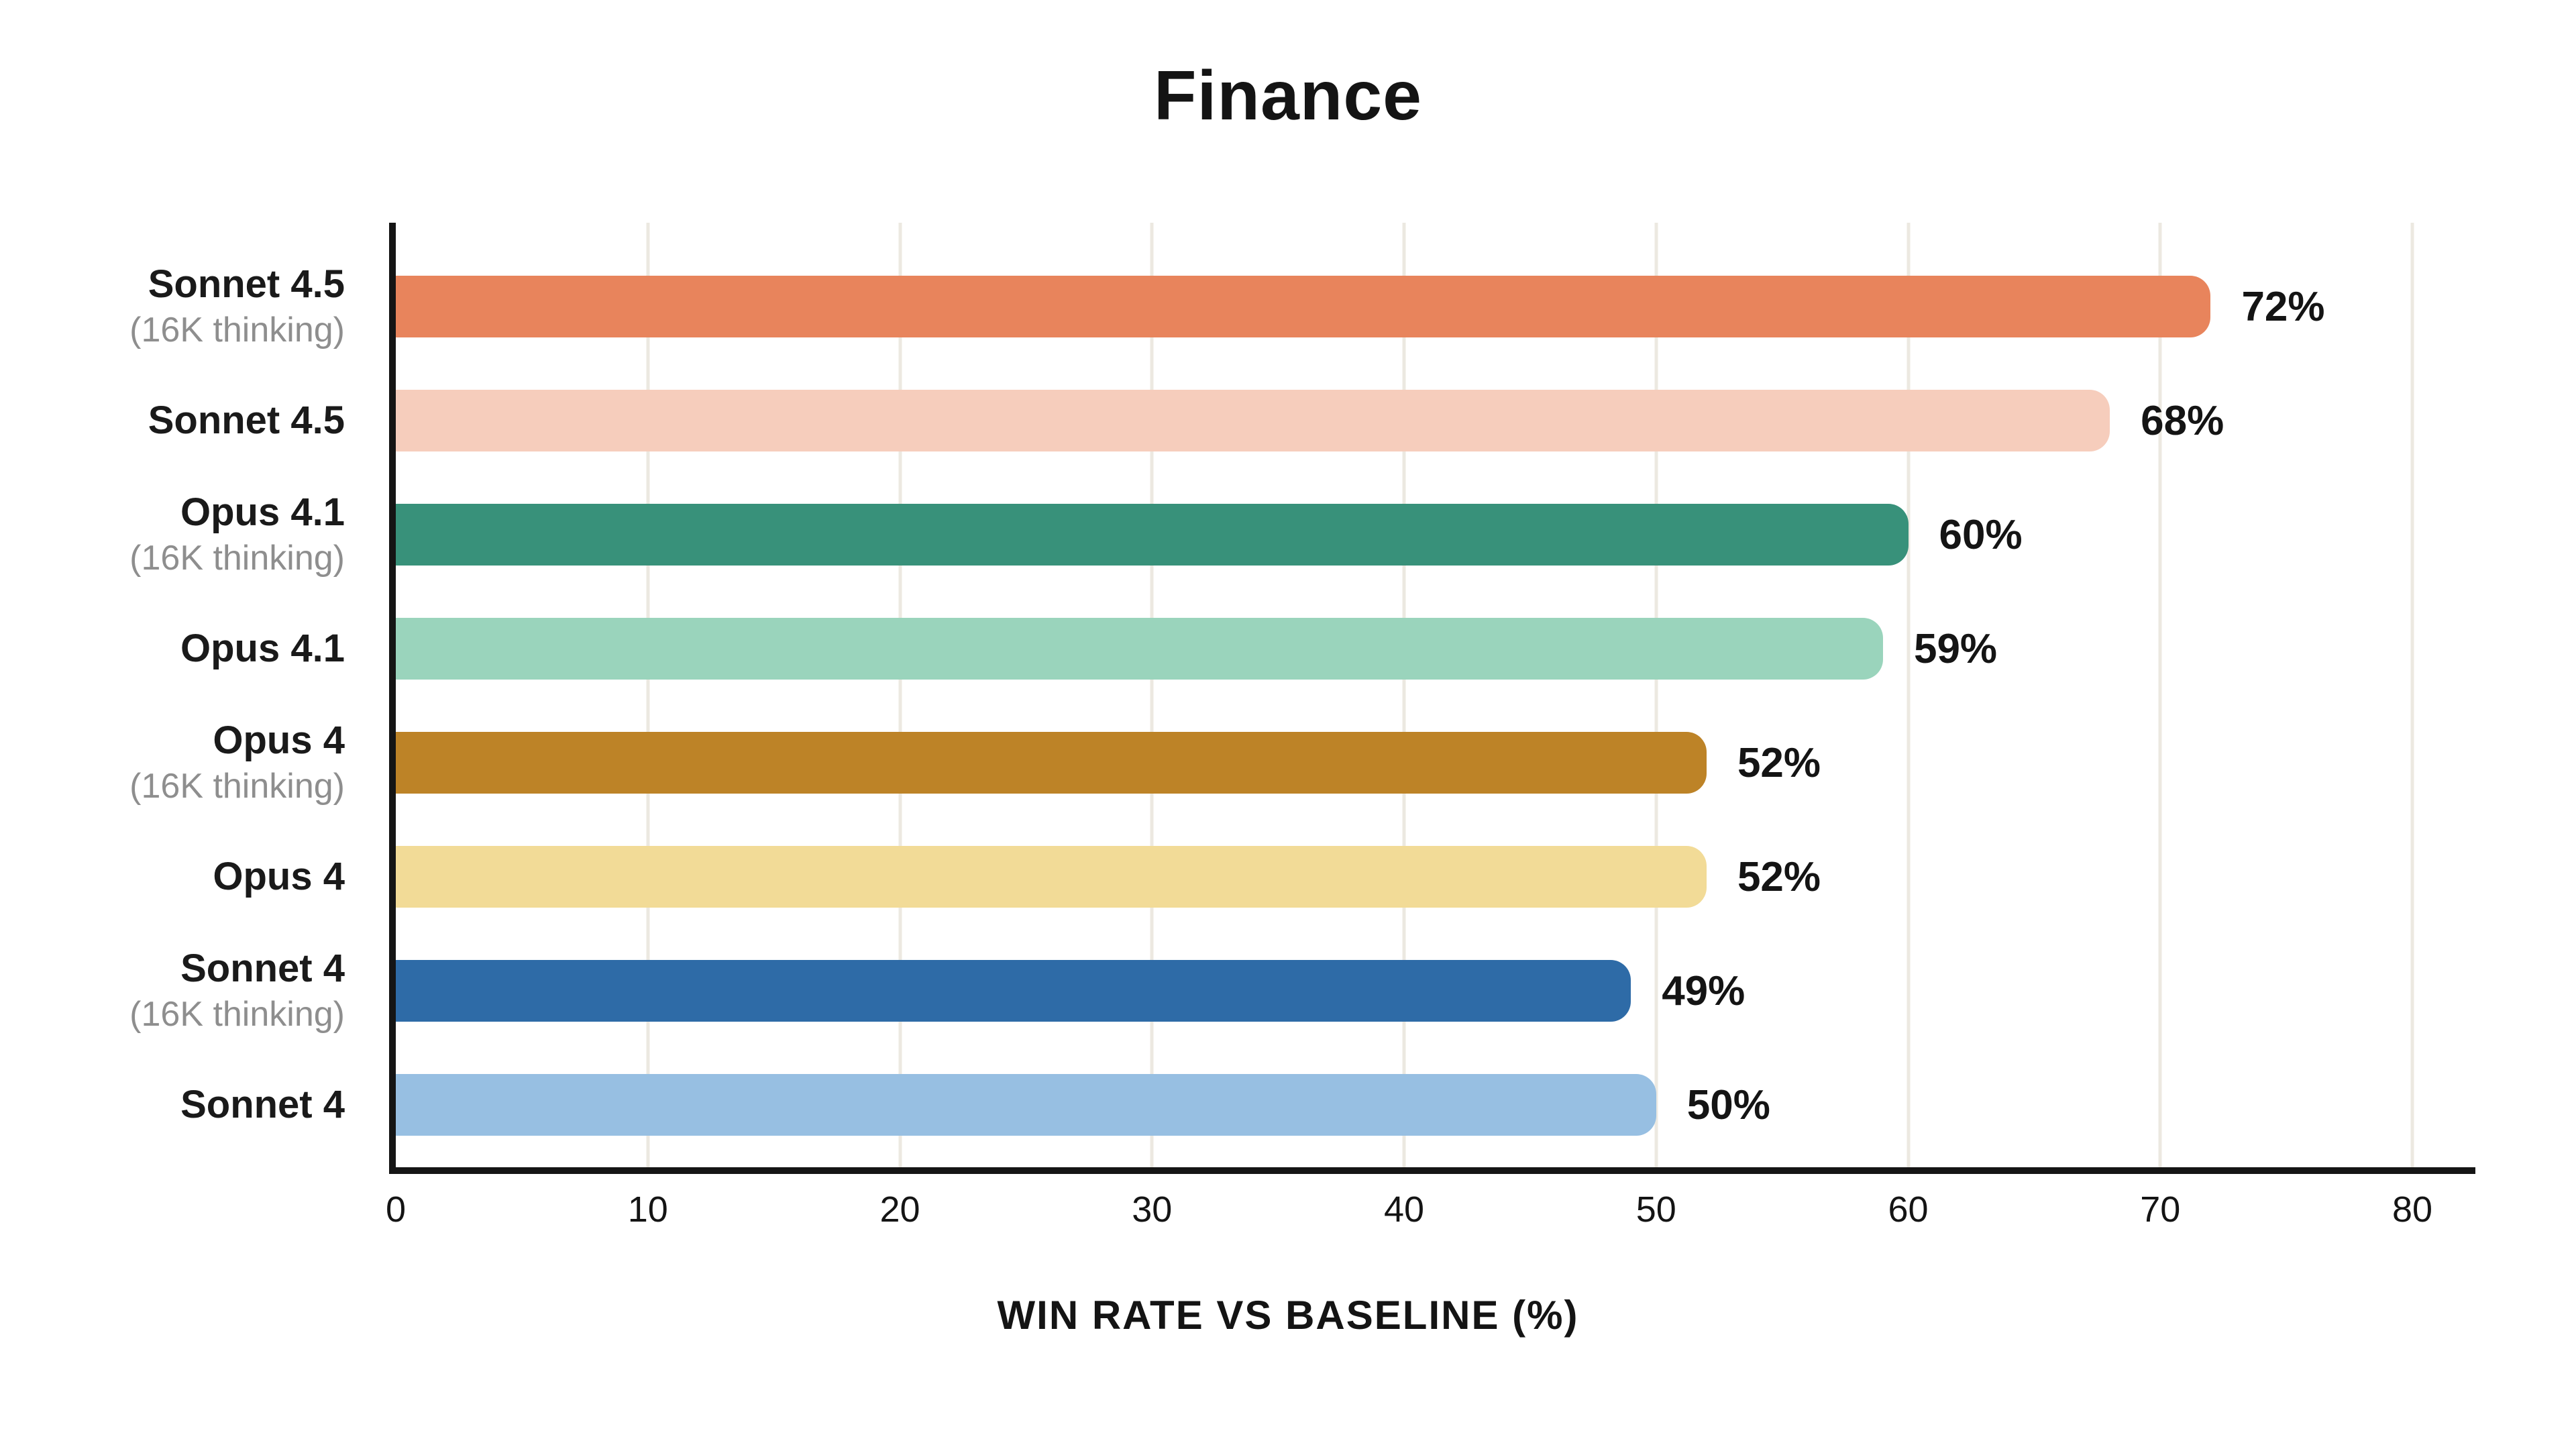 This screenshot has width=2576, height=1449. What do you see at coordinates (172, 1105) in the screenshot?
I see `category-label-row: Sonnet 4` at bounding box center [172, 1105].